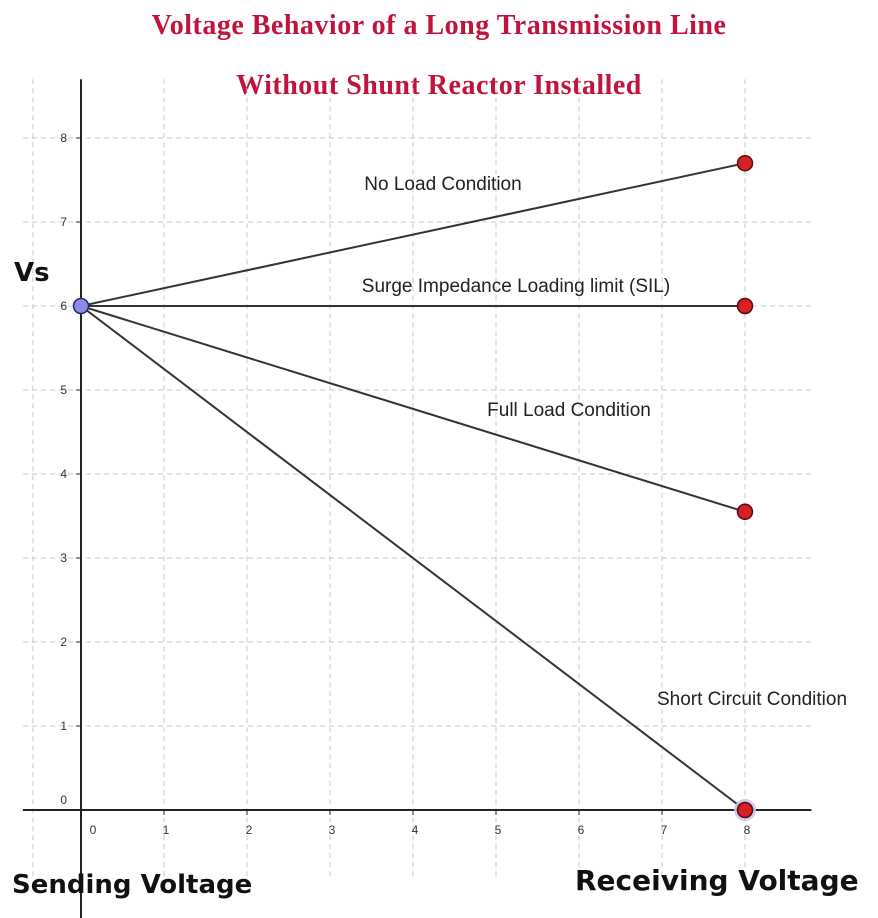  Describe the element at coordinates (166, 830) in the screenshot. I see `x-tick-label: 1` at that location.